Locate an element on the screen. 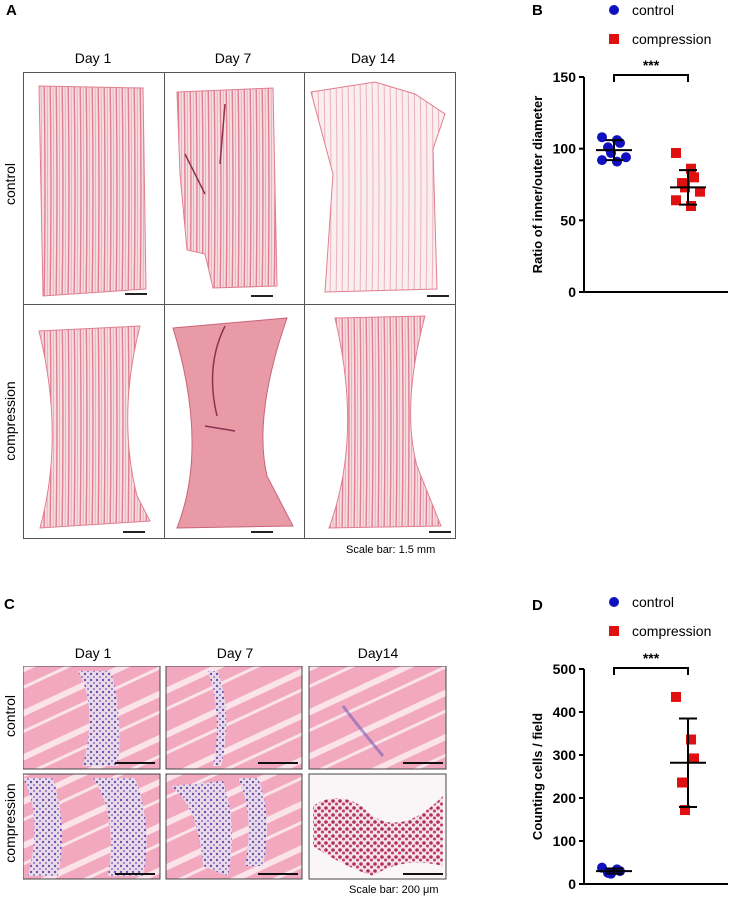  panel-c-image-grid is located at coordinates (235, 773).